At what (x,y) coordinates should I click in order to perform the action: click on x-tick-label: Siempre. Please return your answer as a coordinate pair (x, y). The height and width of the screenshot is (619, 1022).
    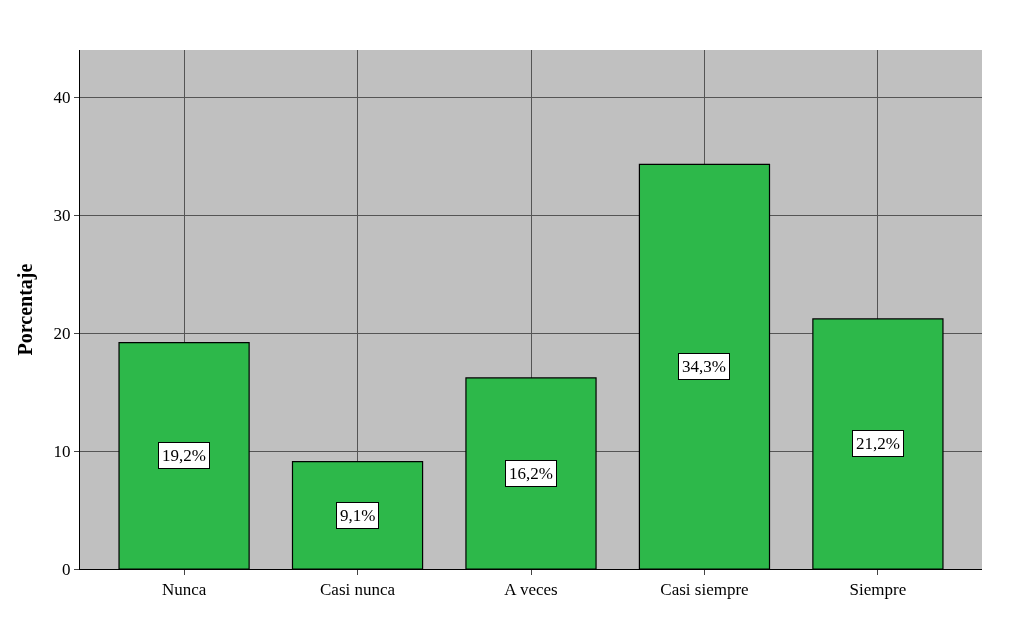
    Looking at the image, I should click on (878, 590).